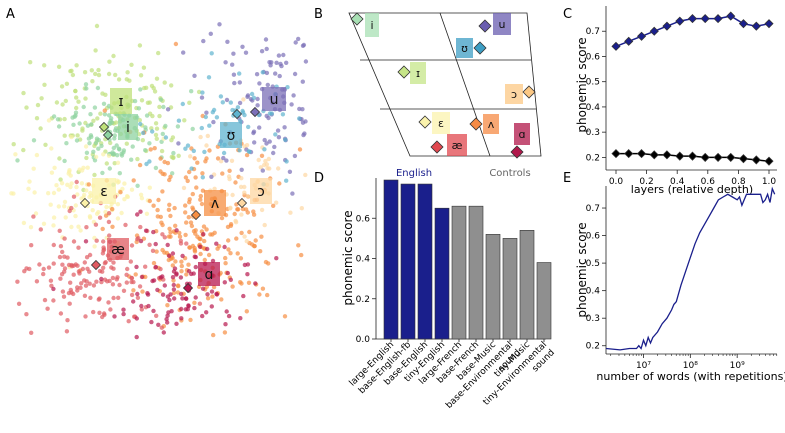 The width and height of the screenshot is (785, 433). Describe the element at coordinates (502, 24) in the screenshot. I see `b-vowel-u-box` at that location.